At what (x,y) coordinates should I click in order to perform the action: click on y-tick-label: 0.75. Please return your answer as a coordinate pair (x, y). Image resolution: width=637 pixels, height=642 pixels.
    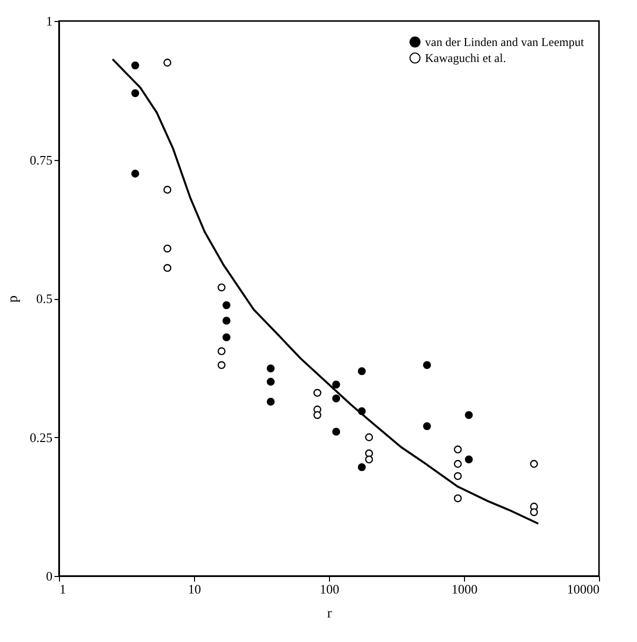
    Looking at the image, I should click on (41, 160).